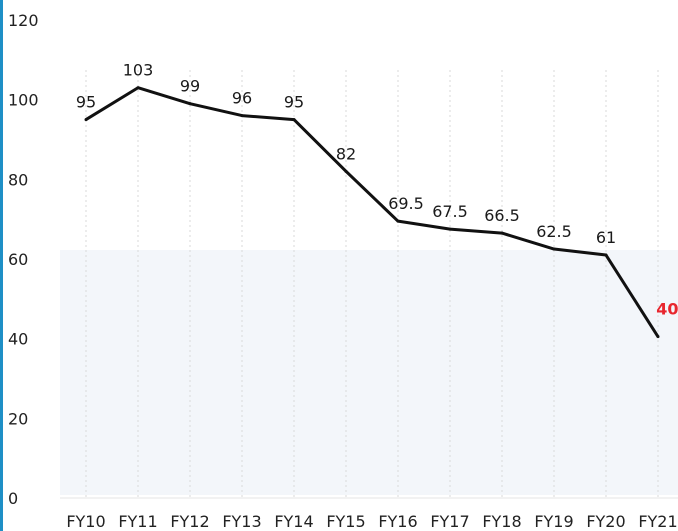 This screenshot has width=678, height=531. Describe the element at coordinates (242, 98) in the screenshot. I see `data-label: 96` at that location.